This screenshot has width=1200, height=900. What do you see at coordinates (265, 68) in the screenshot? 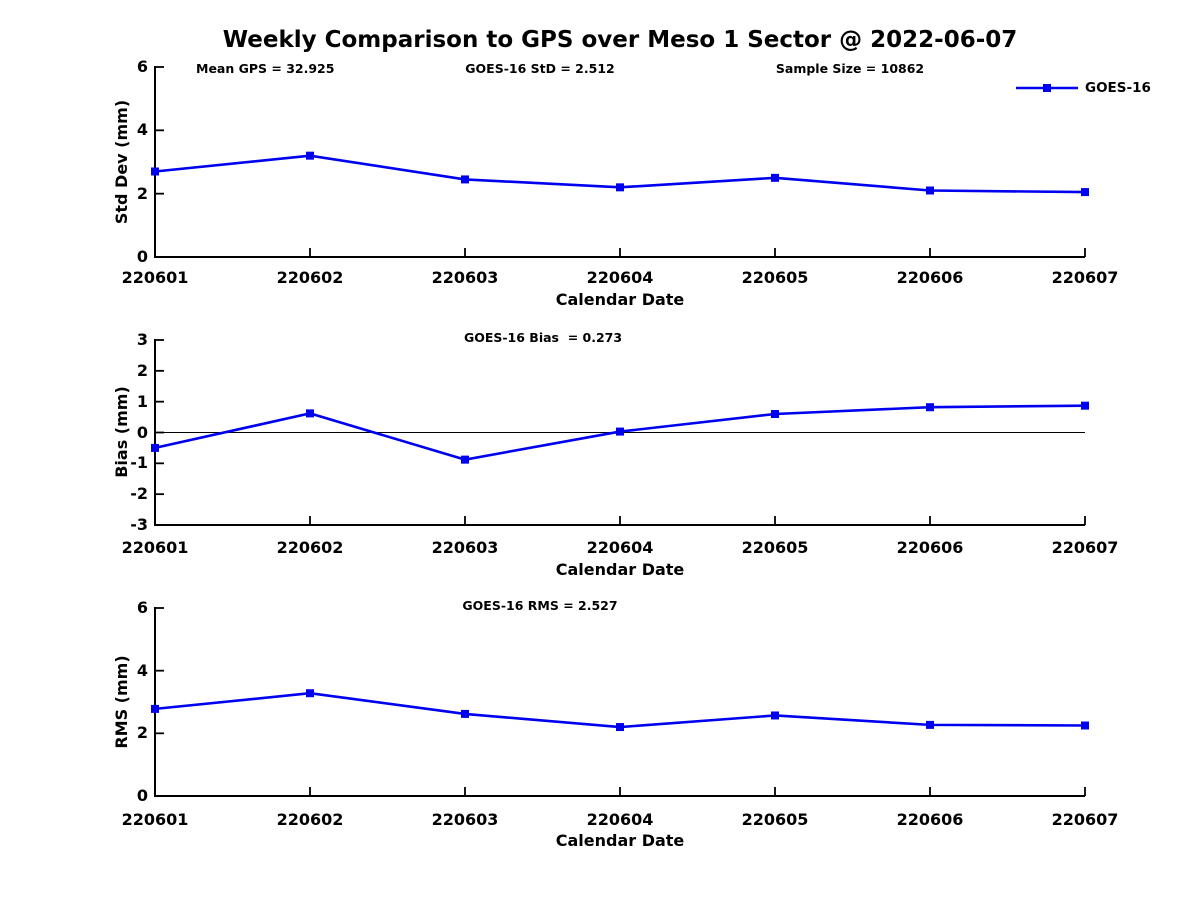
I see `annotation-mean-gps: Mean GPS = 32.925` at bounding box center [265, 68].